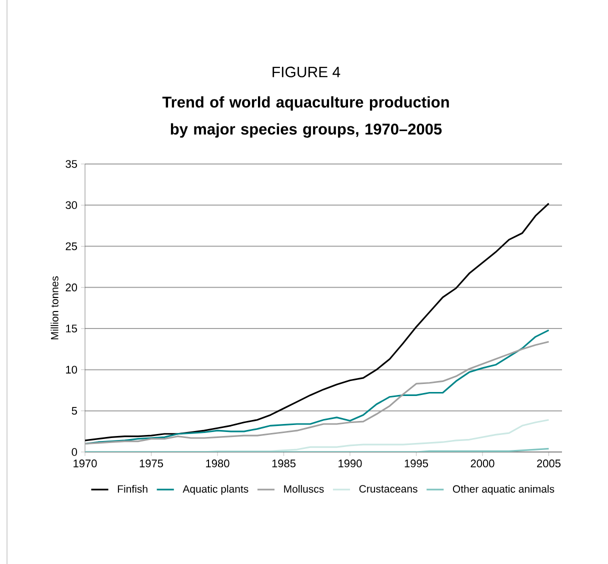 The image size is (608, 564). Describe the element at coordinates (71, 328) in the screenshot. I see `y-tick-label: 15` at that location.